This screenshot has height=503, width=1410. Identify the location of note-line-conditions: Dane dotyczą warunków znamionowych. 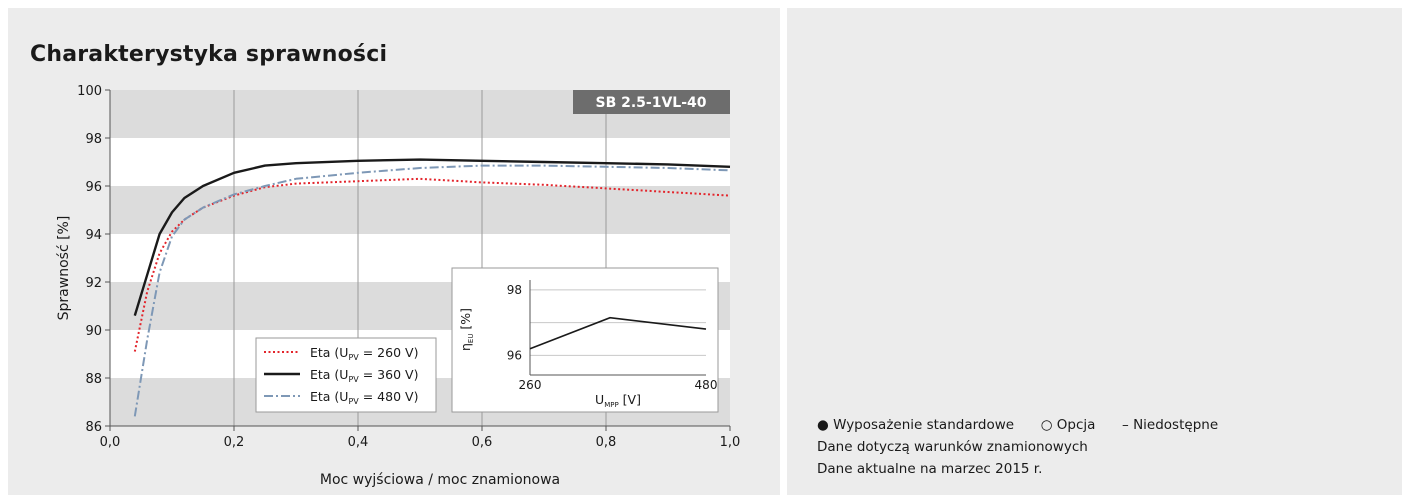
(952, 447).